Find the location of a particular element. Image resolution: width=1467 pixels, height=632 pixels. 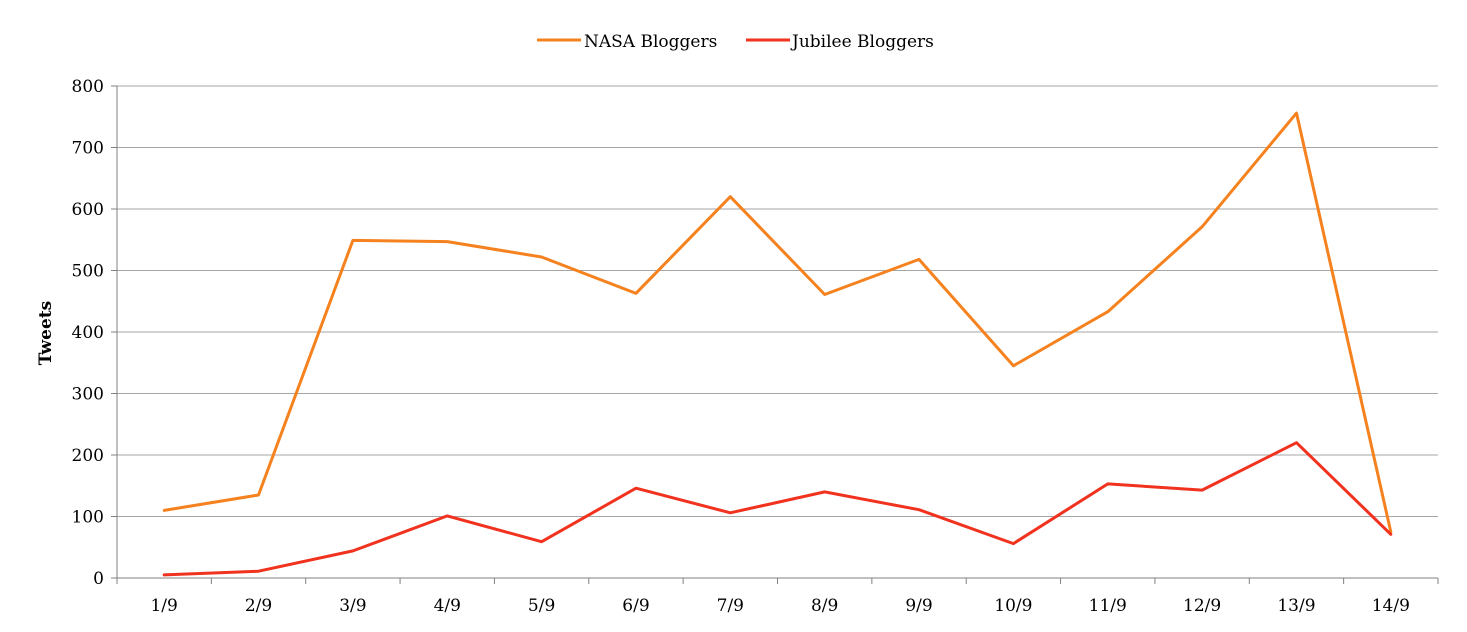

y-tick-label: 700 is located at coordinates (88, 149).